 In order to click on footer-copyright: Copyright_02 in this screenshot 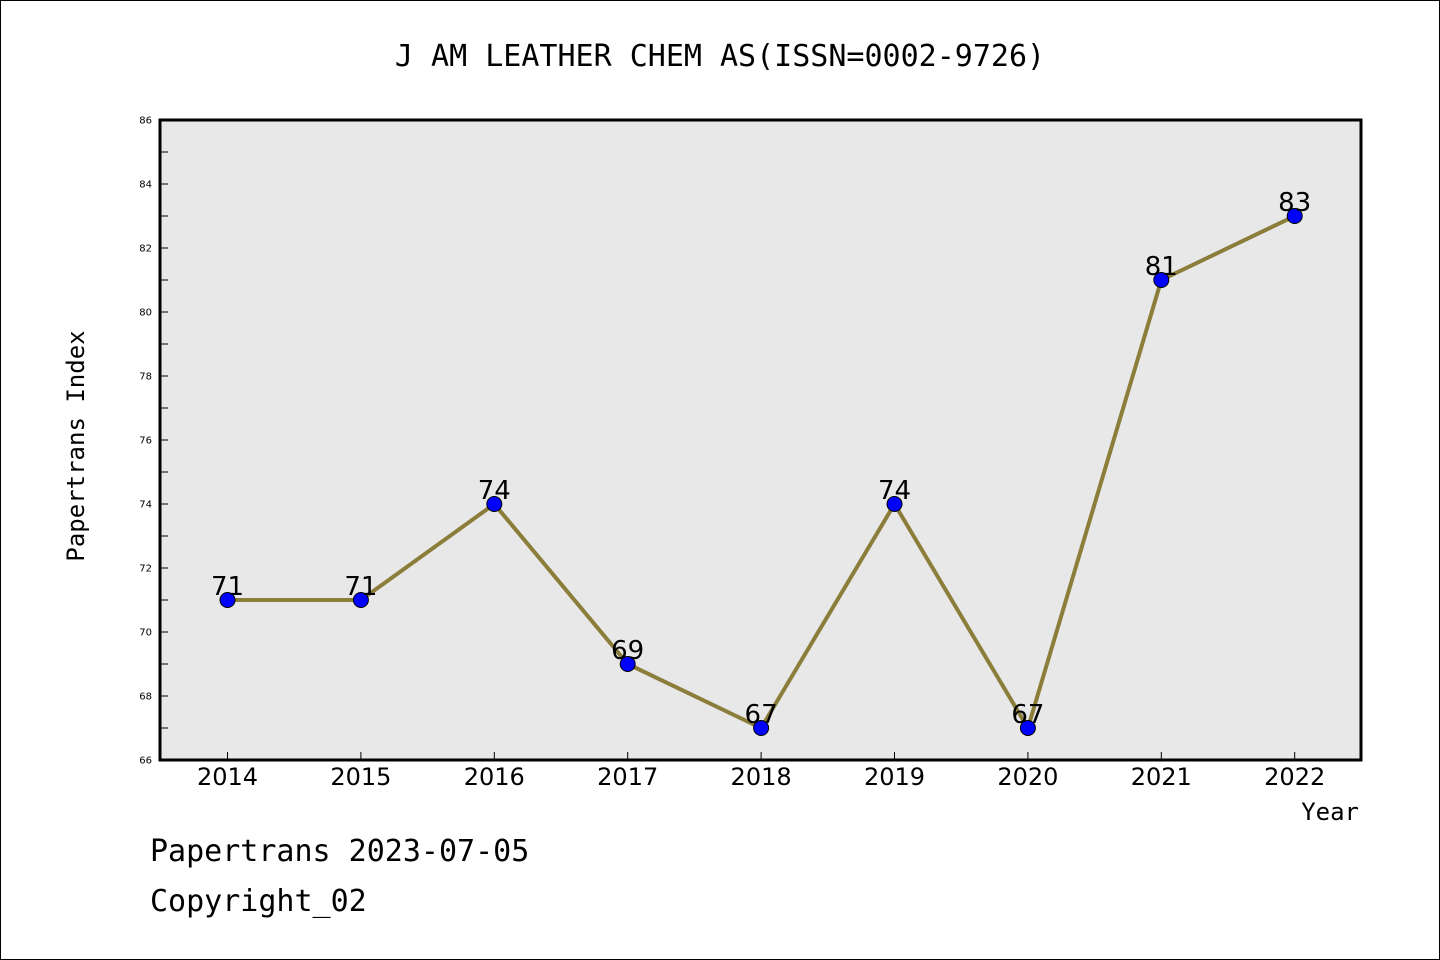, I will do `click(258, 901)`.